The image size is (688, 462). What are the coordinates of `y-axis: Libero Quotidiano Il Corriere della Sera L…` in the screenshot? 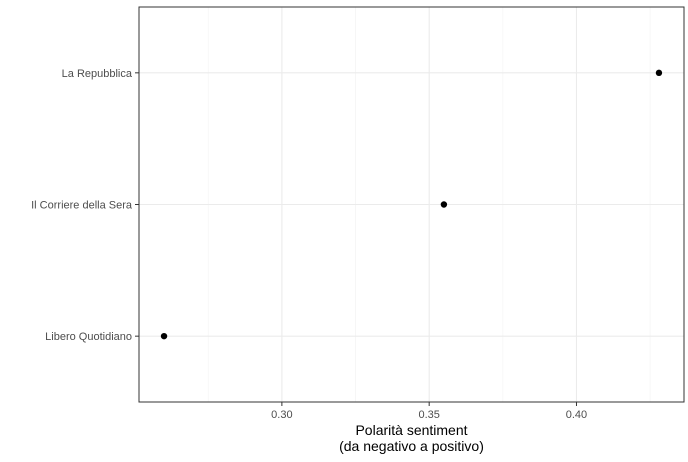 It's located at (85, 205).